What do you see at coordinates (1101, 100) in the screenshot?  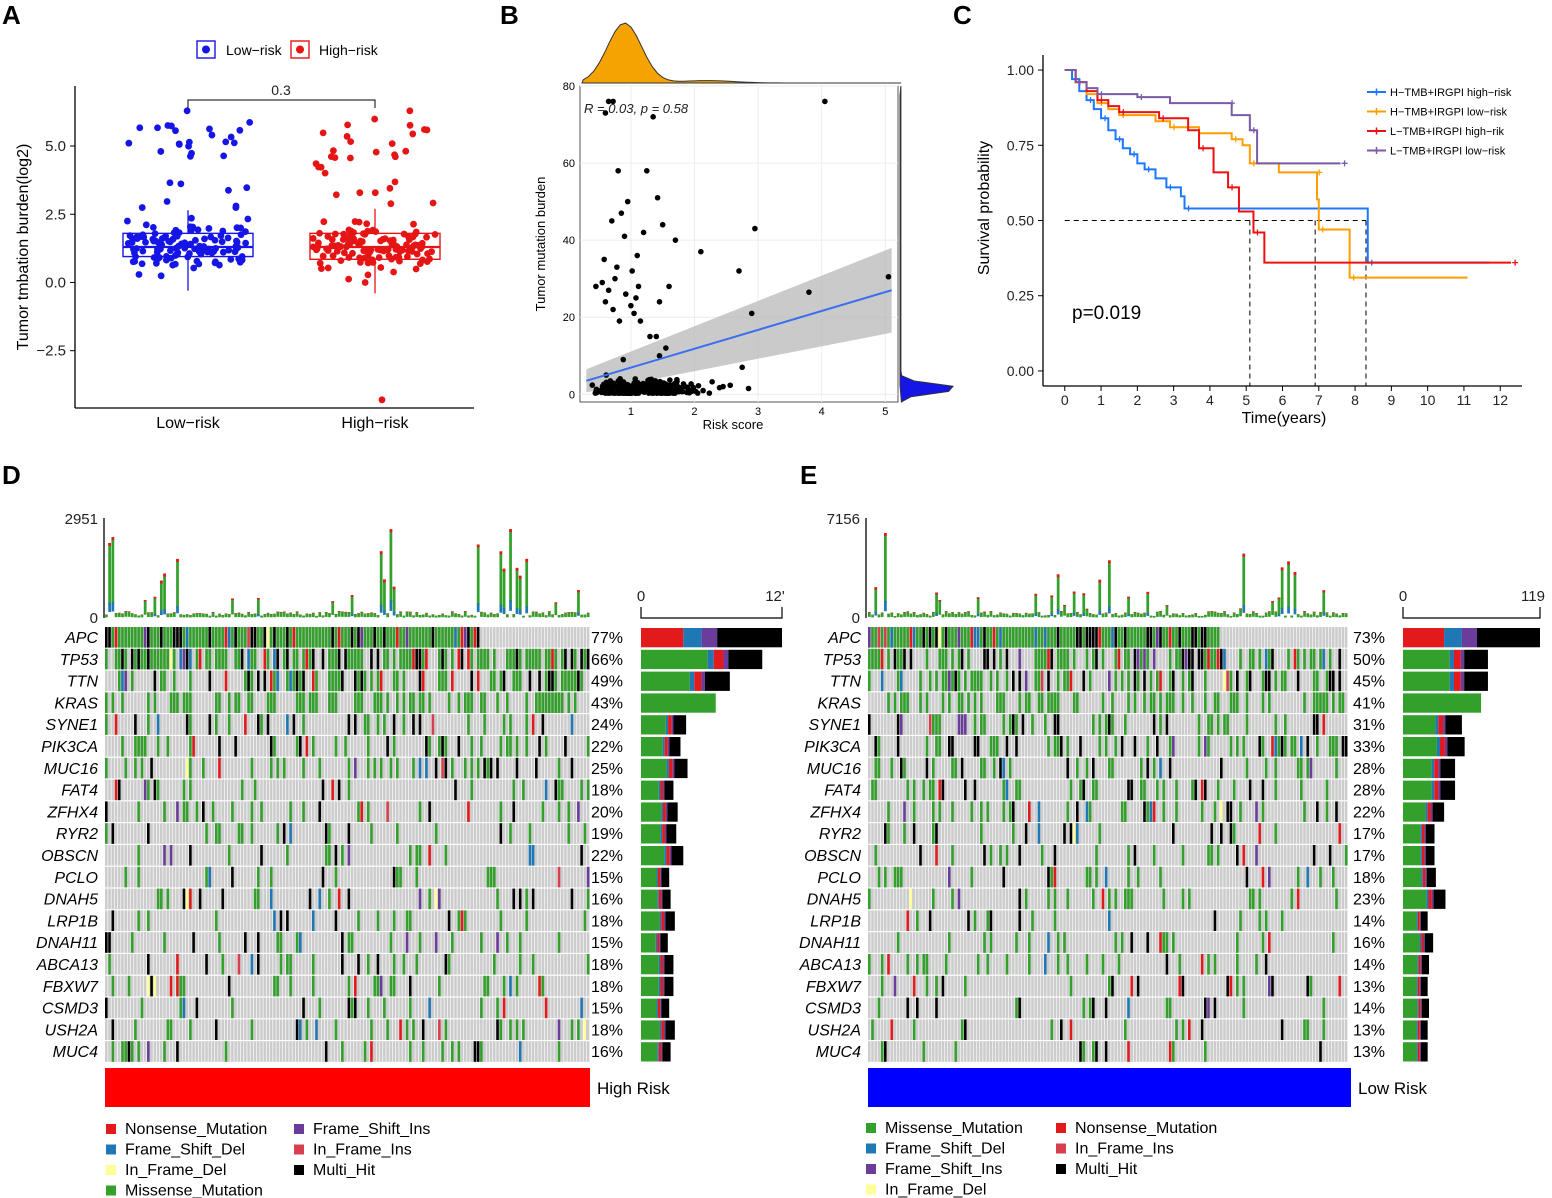 I see `panel-c-censor-mark` at bounding box center [1101, 100].